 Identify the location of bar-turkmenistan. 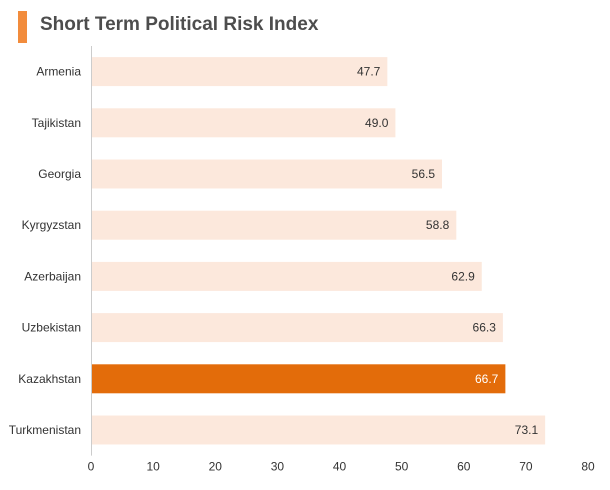
(318, 430).